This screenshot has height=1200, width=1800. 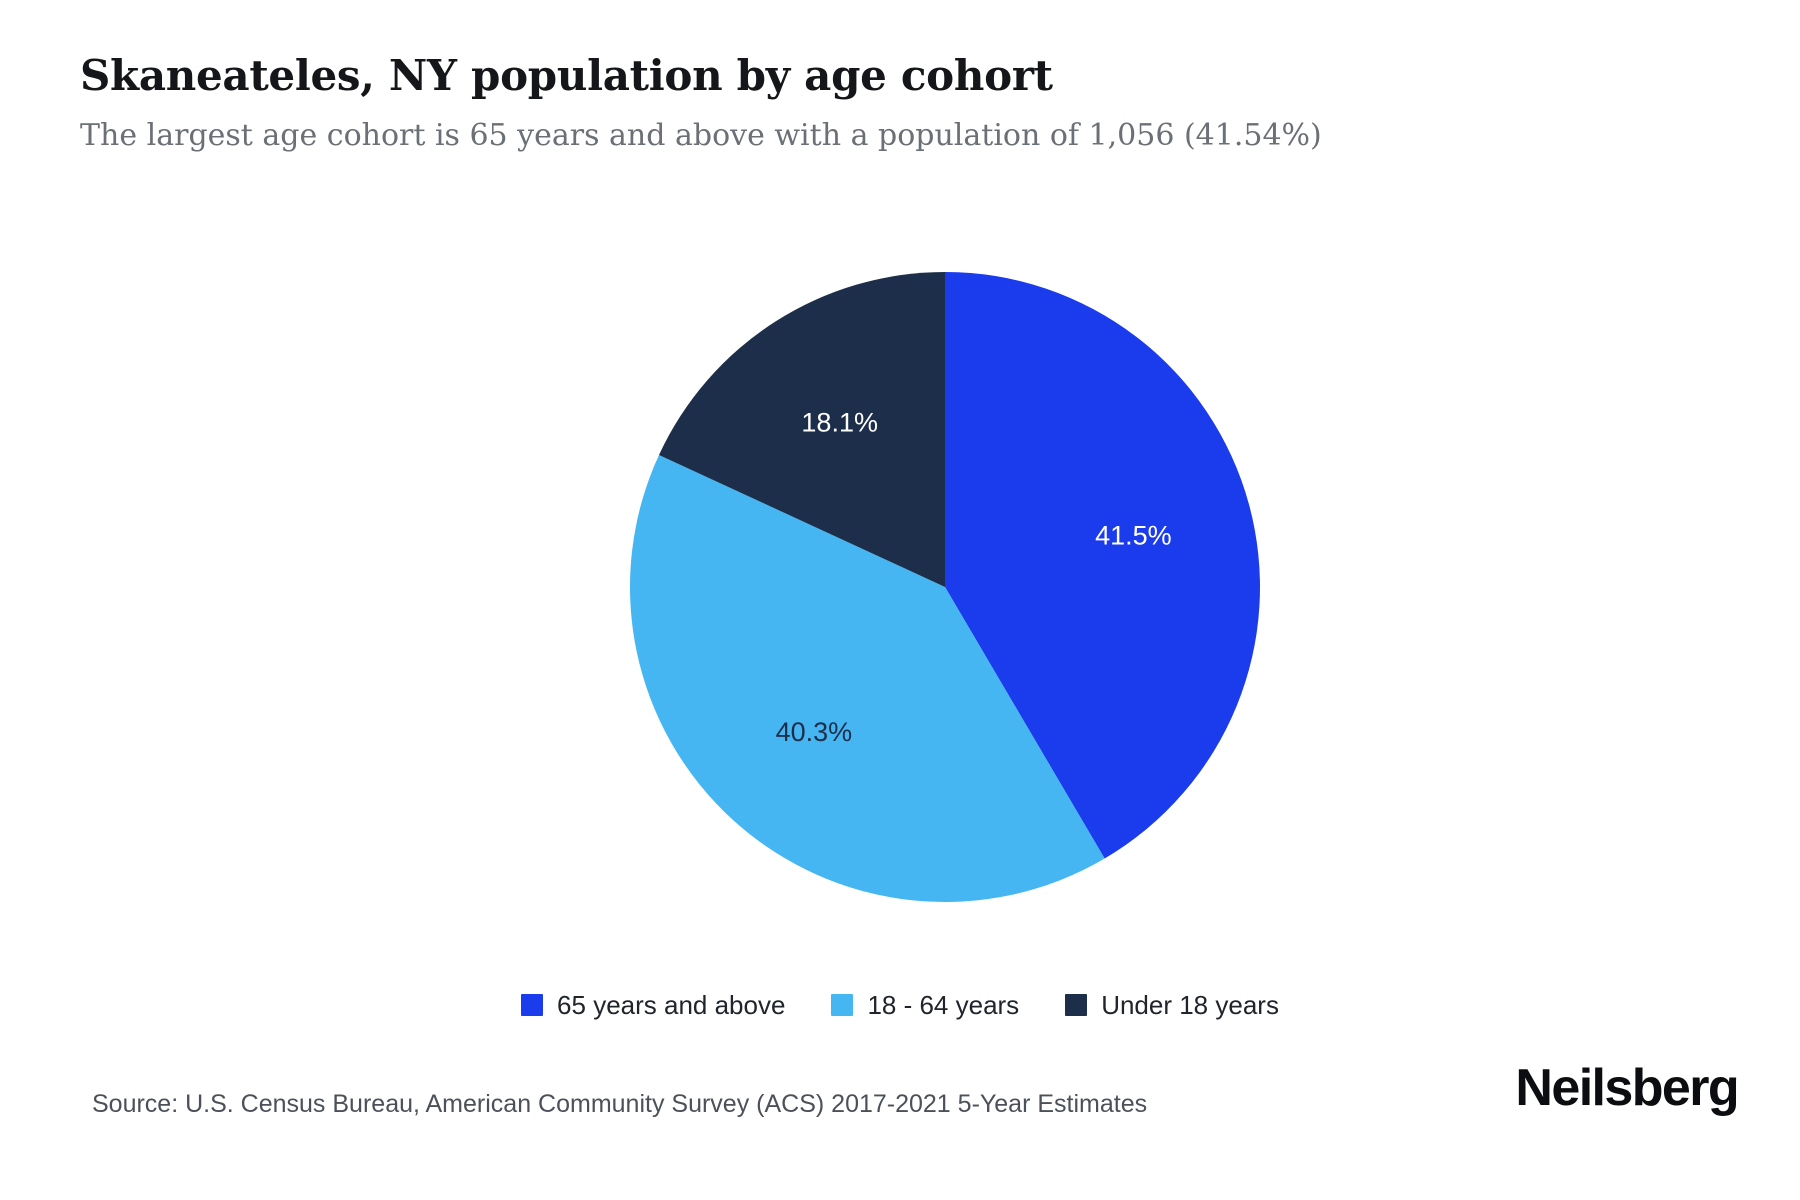 I want to click on legend-item: Under 18 years, so click(x=1172, y=1005).